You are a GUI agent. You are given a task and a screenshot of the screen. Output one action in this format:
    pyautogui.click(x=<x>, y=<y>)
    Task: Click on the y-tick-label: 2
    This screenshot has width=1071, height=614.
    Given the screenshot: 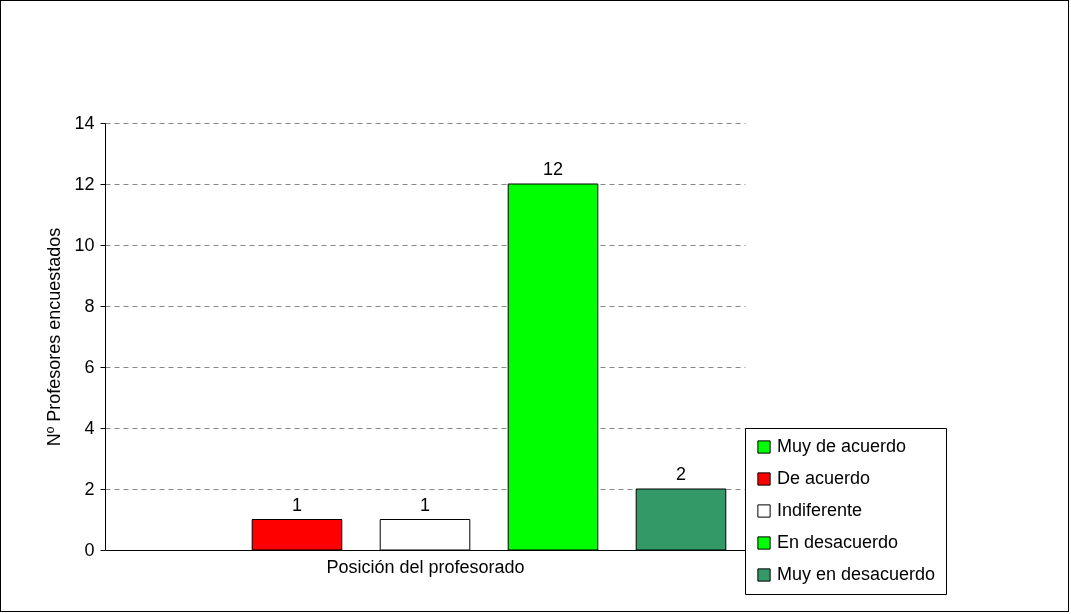 What is the action you would take?
    pyautogui.click(x=89, y=488)
    